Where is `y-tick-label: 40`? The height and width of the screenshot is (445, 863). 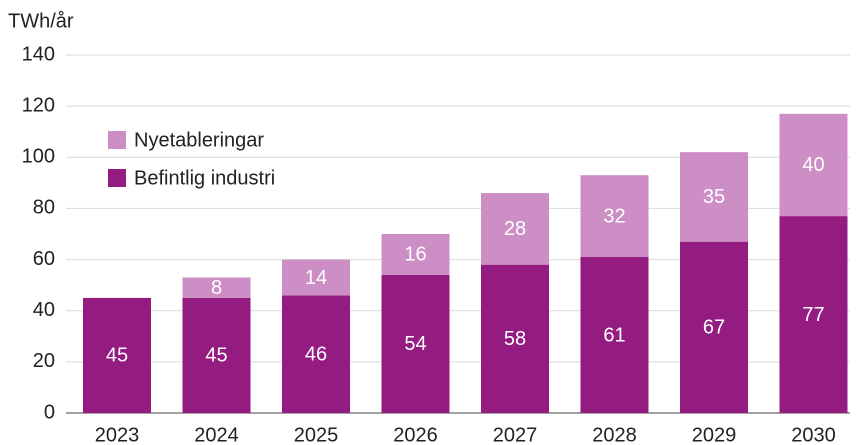
y-tick-label: 40 is located at coordinates (44, 310).